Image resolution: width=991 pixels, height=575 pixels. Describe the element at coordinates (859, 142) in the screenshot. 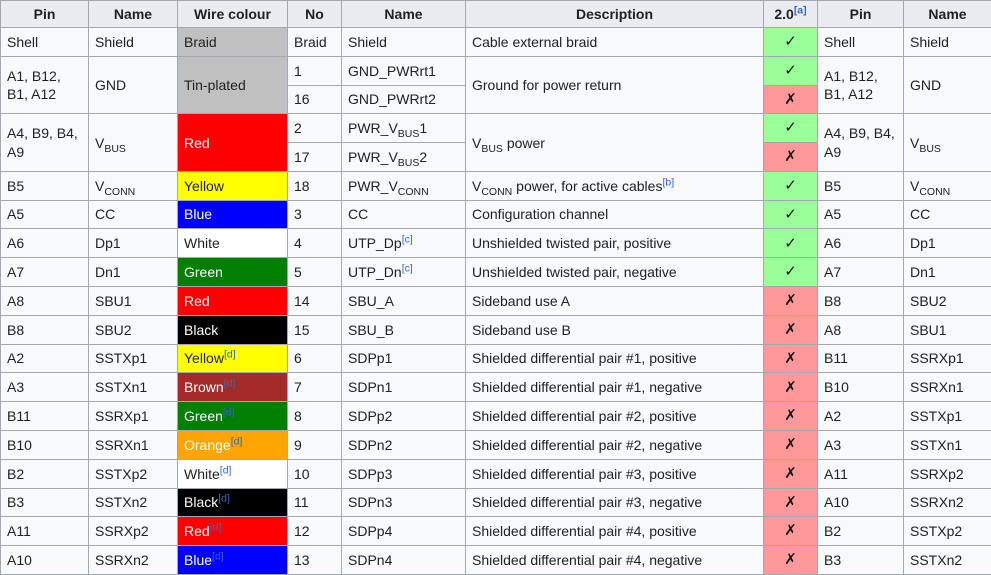

I see `cell-text: A4, B9, B4, A9` at that location.